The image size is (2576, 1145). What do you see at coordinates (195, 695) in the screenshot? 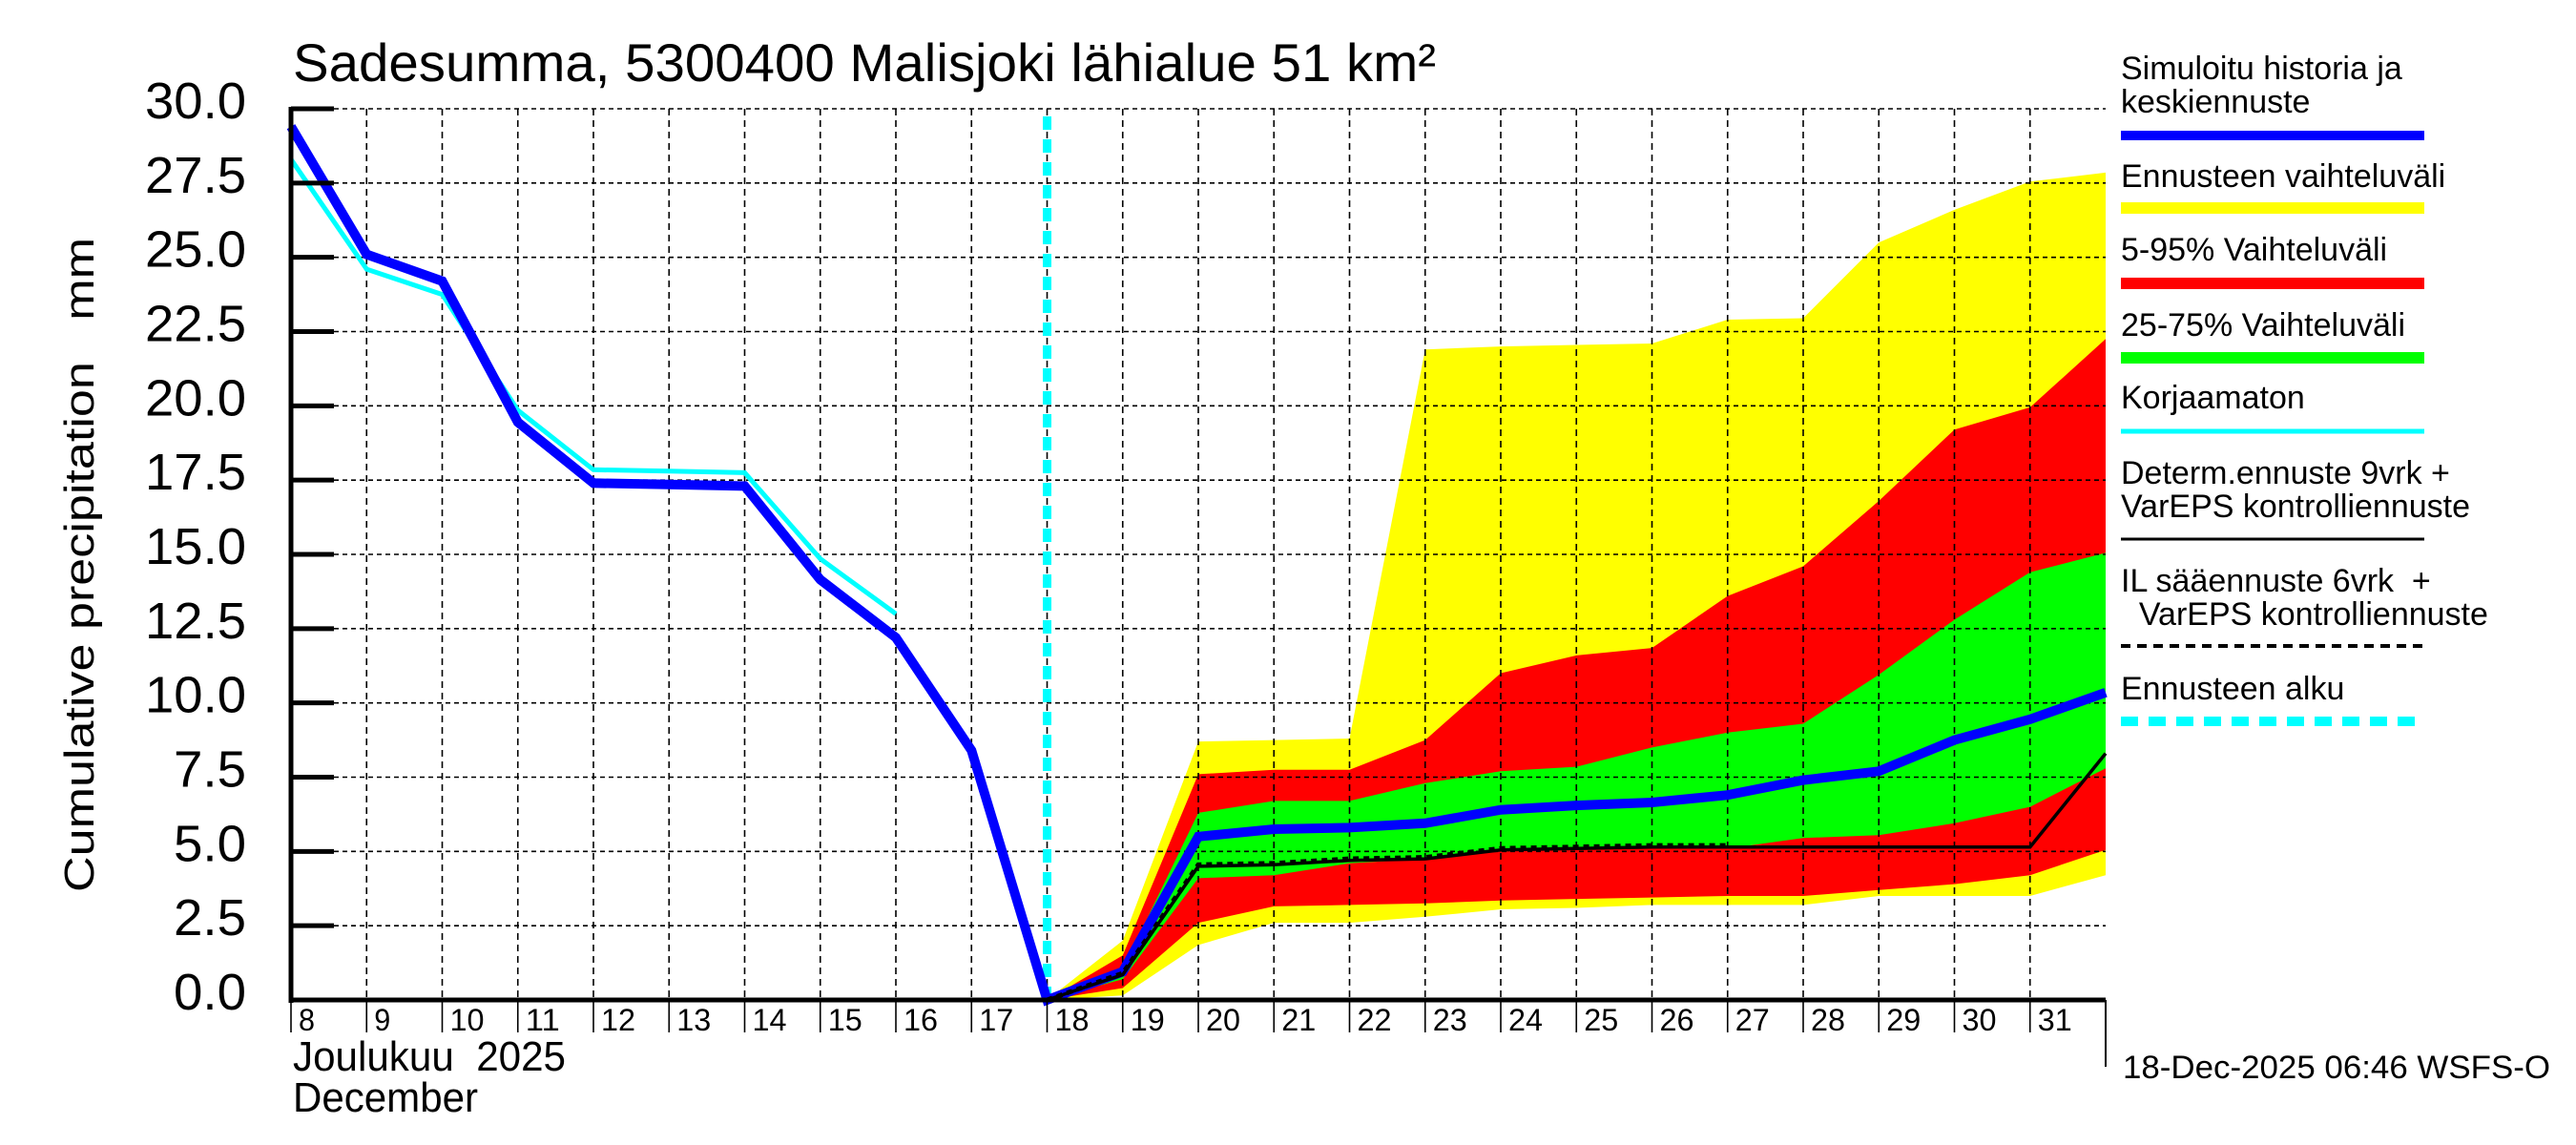
I see `y-tick-label: 10.0` at bounding box center [195, 695].